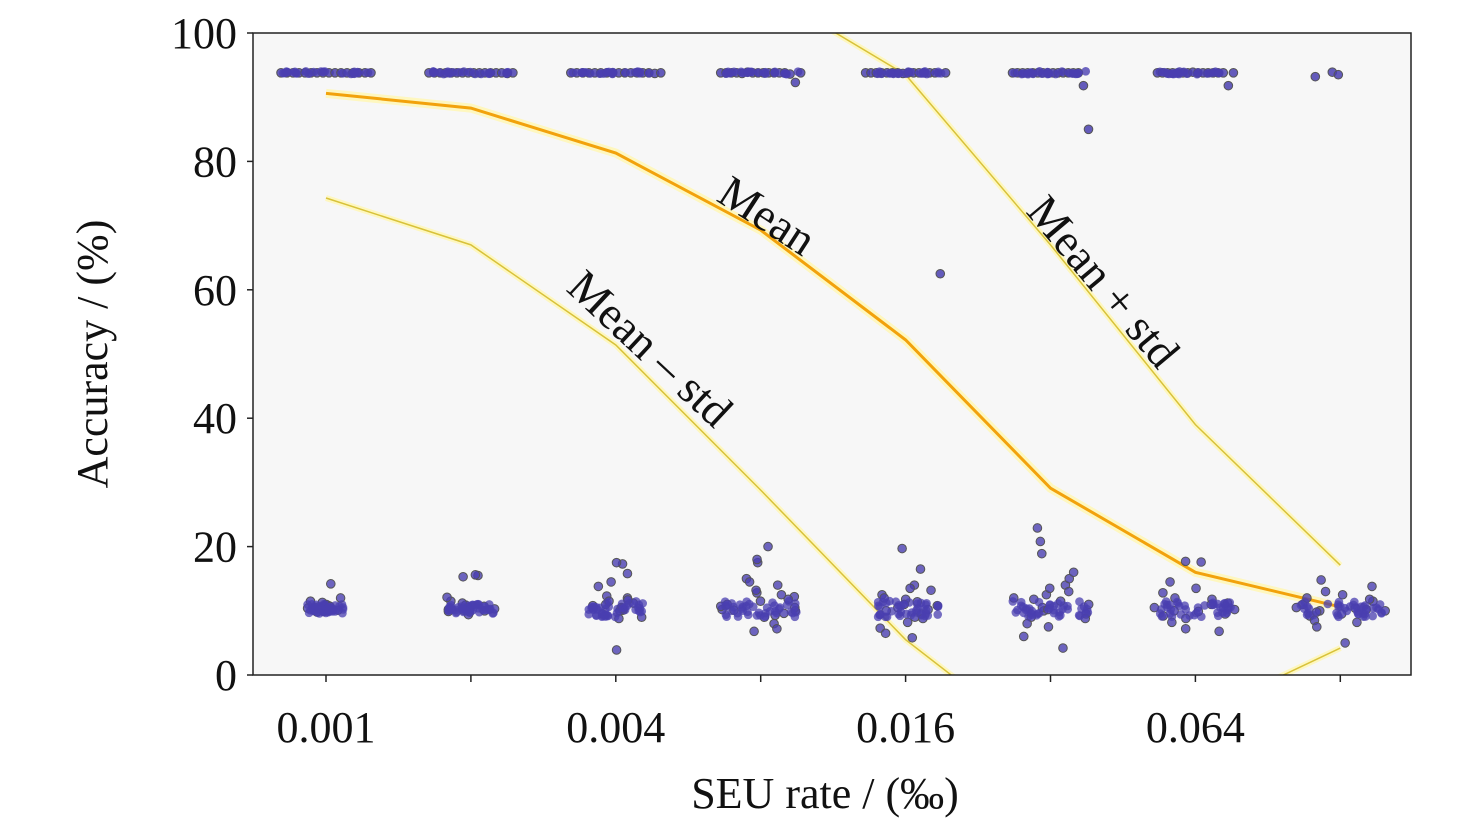  I want to click on y-tick-label: 60, so click(215, 290).